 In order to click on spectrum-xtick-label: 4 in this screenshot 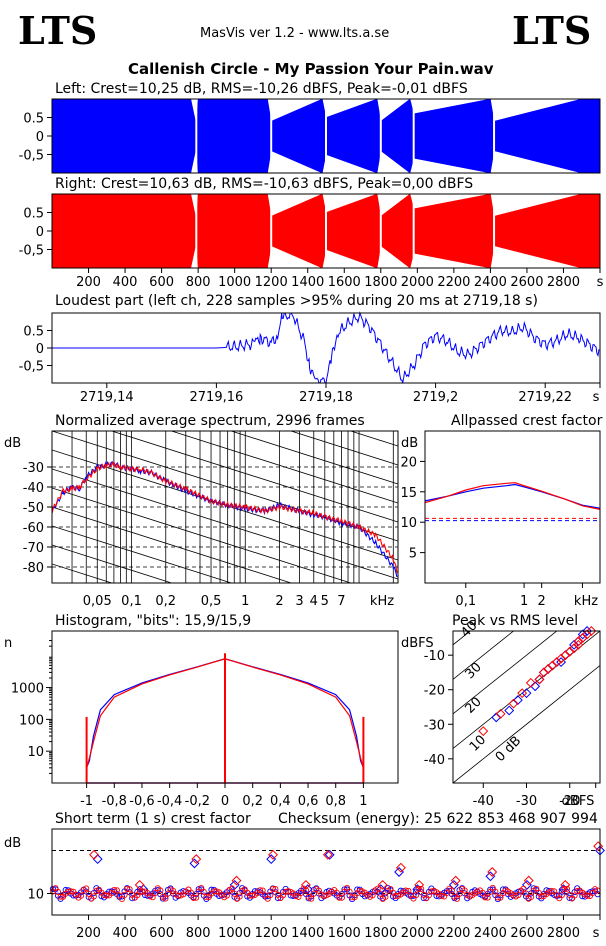, I will do `click(314, 601)`.